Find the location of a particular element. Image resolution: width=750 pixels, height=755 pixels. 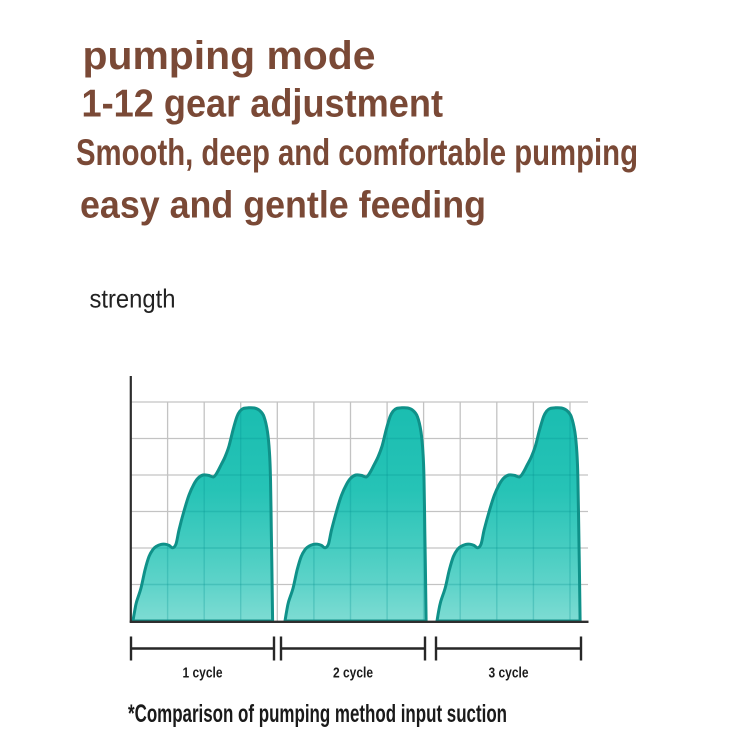

svg-text: 2 cycle is located at coordinates (353, 673).